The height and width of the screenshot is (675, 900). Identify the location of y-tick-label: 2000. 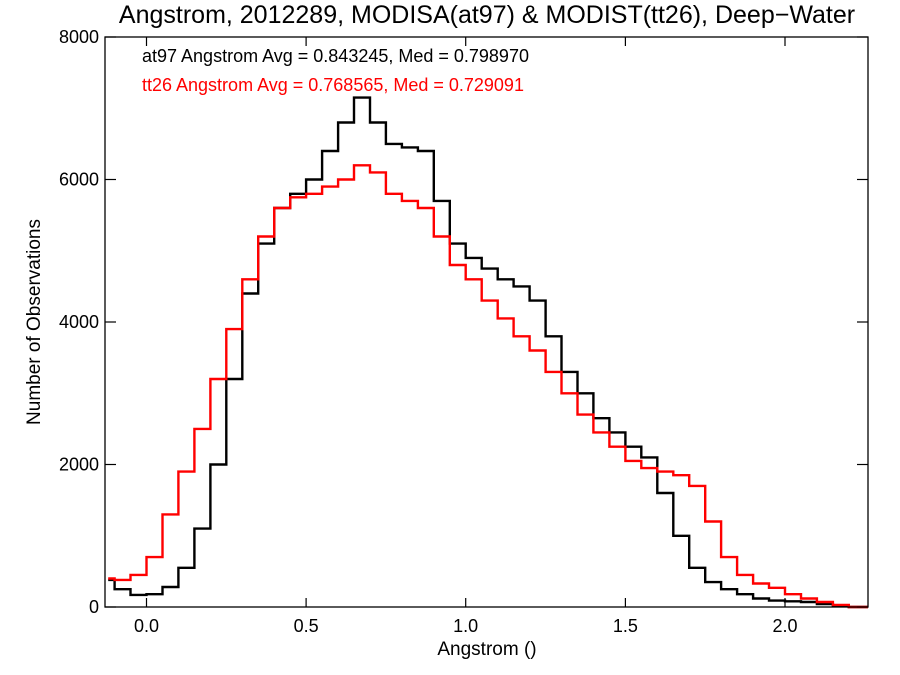
(79, 465).